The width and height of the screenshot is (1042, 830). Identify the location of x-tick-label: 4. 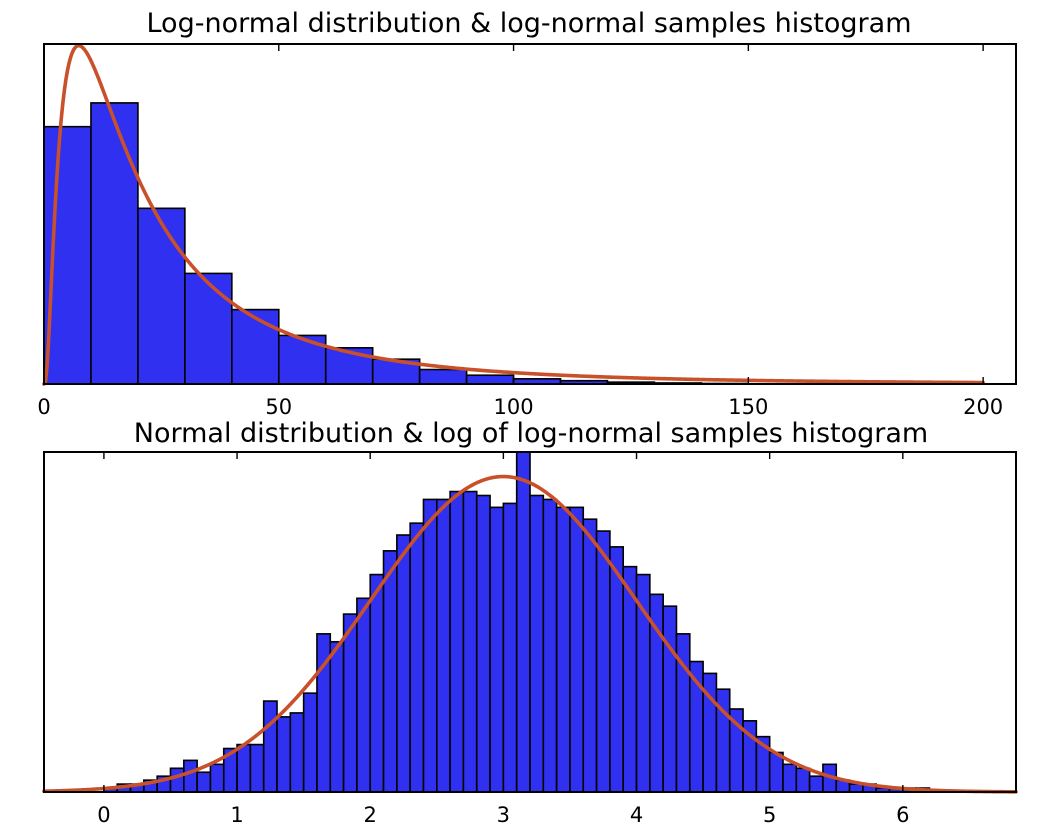
(636, 815).